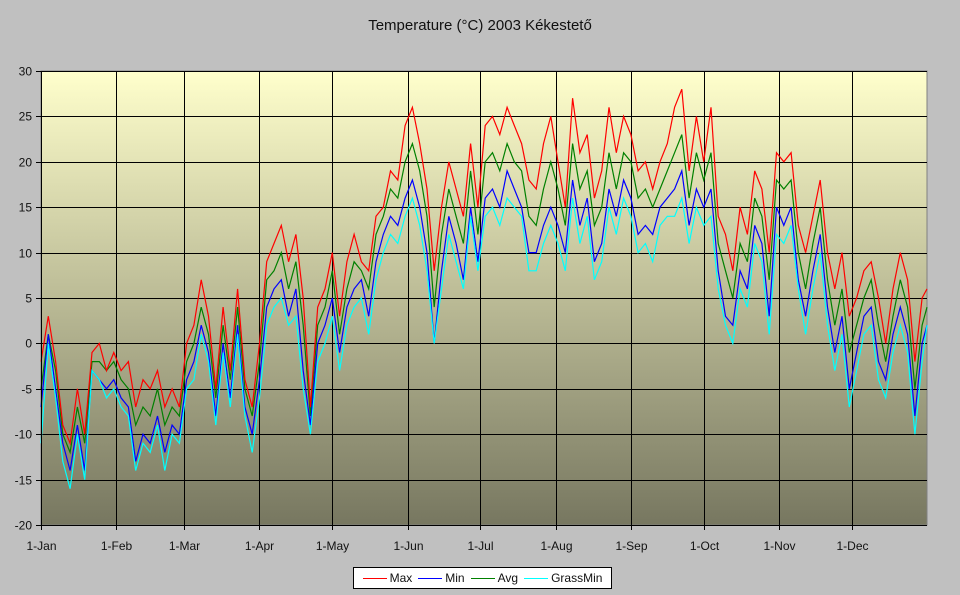  Describe the element at coordinates (387, 578) in the screenshot. I see `legend-item-max: Max` at that location.